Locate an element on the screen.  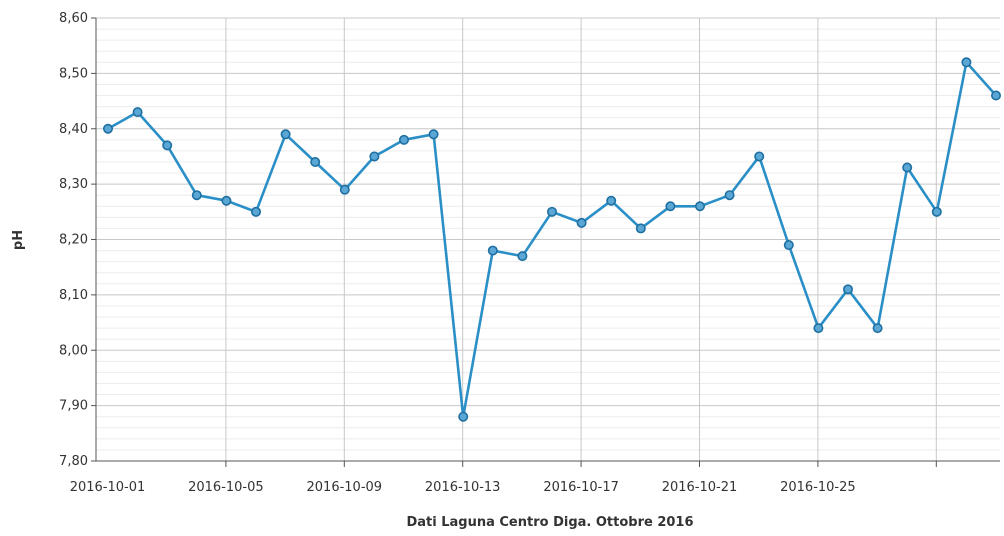
y-tick-label: 8,30 is located at coordinates (73, 184).